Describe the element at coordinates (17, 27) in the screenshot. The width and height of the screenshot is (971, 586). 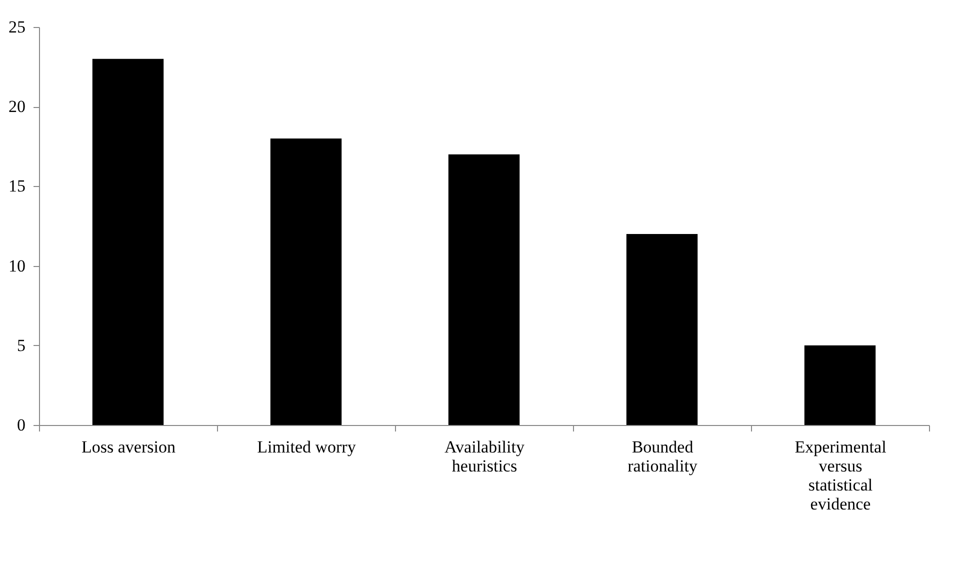
I see `y-tick-label: 25` at that location.